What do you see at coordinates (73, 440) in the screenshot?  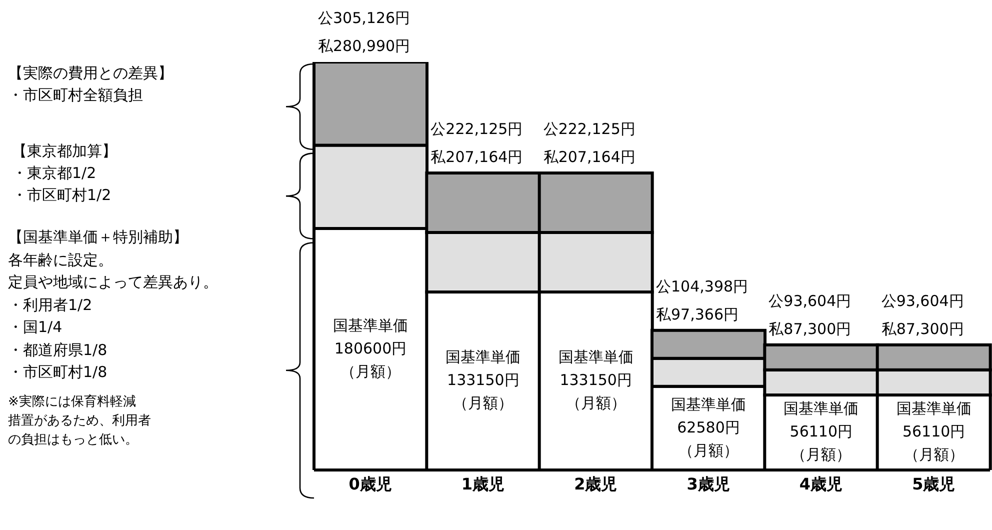 I see `text: の負担はもっと低い。` at bounding box center [73, 440].